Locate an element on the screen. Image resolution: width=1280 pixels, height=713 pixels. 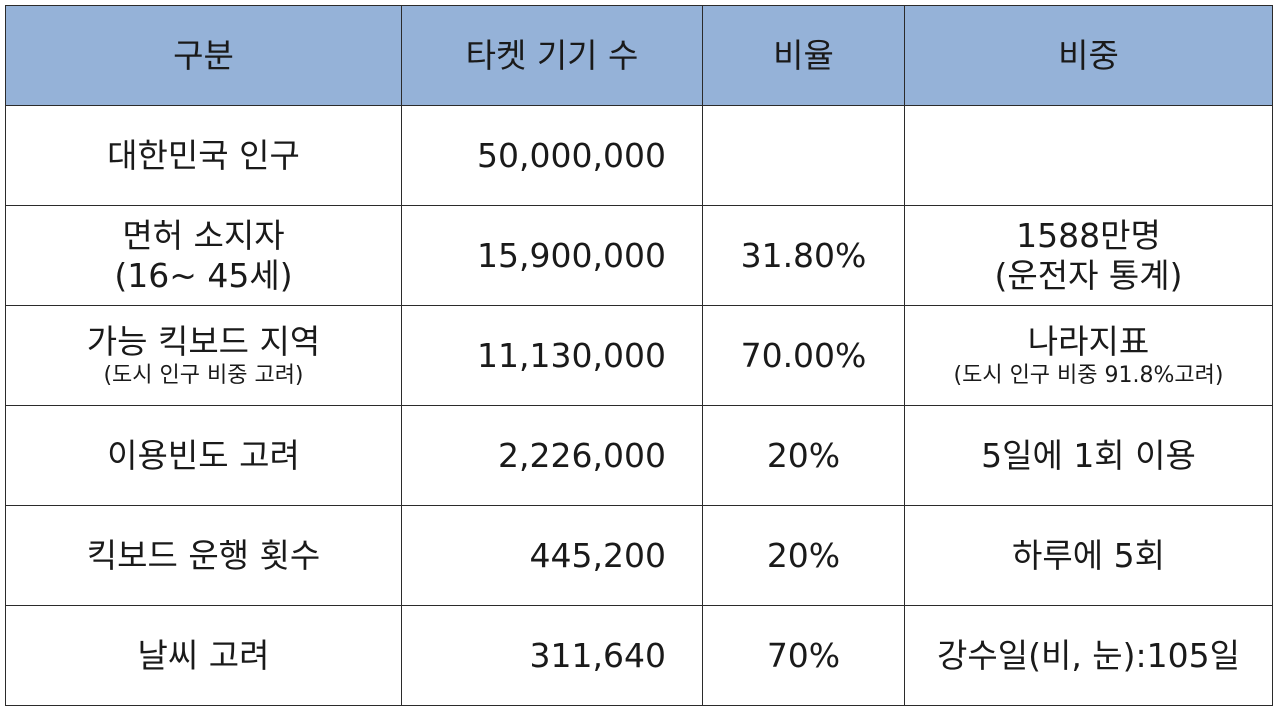
row-label: 대한민국 인구 is located at coordinates (203, 155).